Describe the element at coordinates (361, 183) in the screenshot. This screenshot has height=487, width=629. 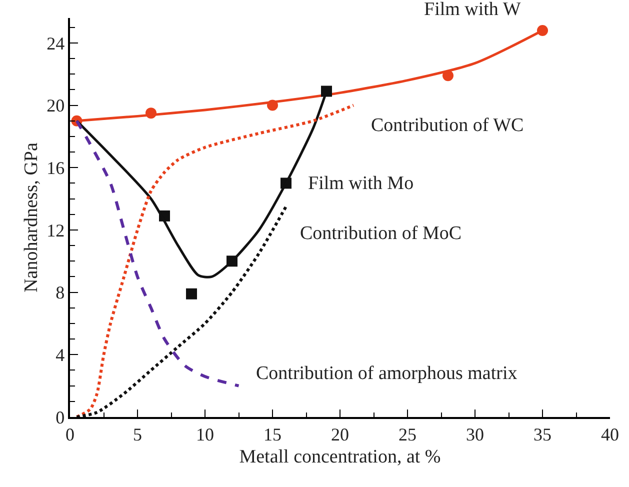
I see `series-label: Film with Mo` at that location.